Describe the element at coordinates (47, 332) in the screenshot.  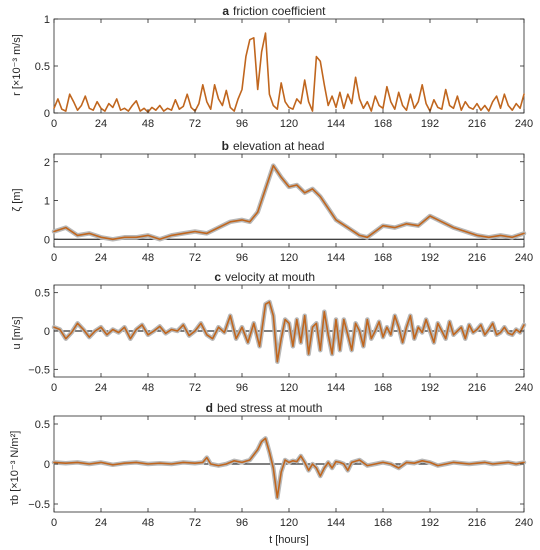
I see `panel-c-ytick-label: 0` at that location.